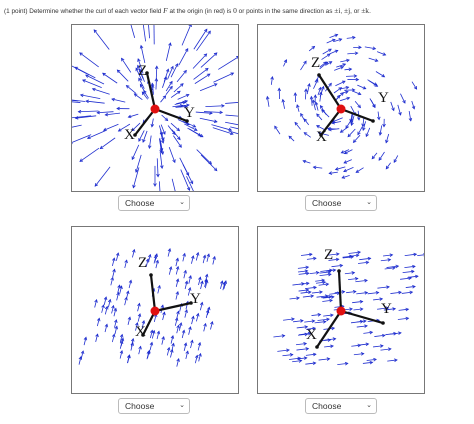  What do you see at coordinates (341, 11) in the screenshot?
I see `comma: ,` at bounding box center [341, 11].